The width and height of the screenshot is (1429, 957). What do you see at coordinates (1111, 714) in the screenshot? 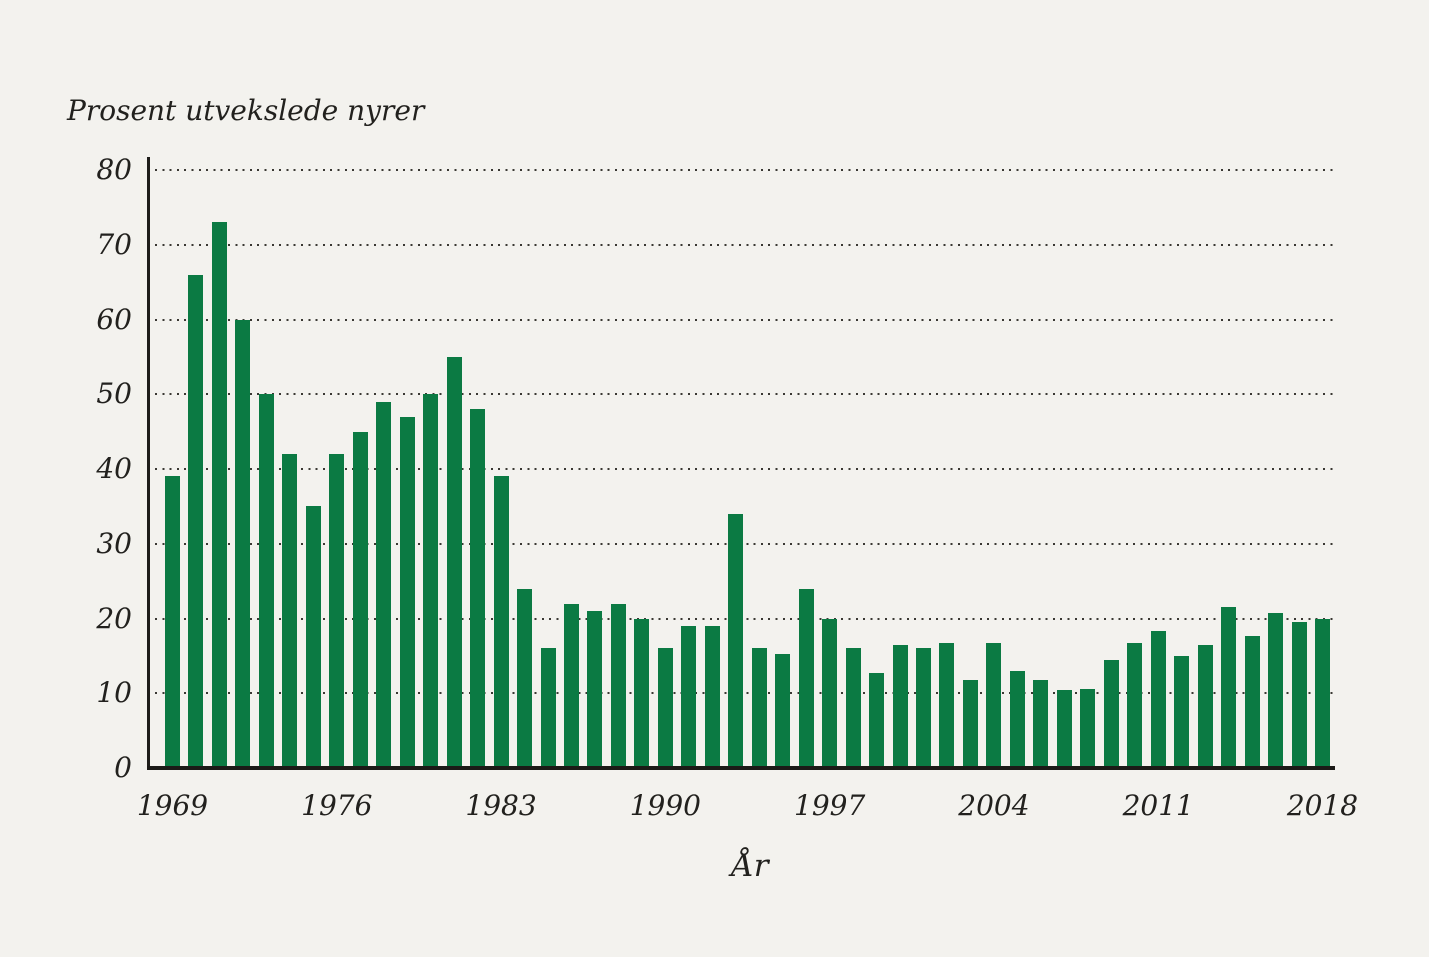
I see `bar-2009` at bounding box center [1111, 714].